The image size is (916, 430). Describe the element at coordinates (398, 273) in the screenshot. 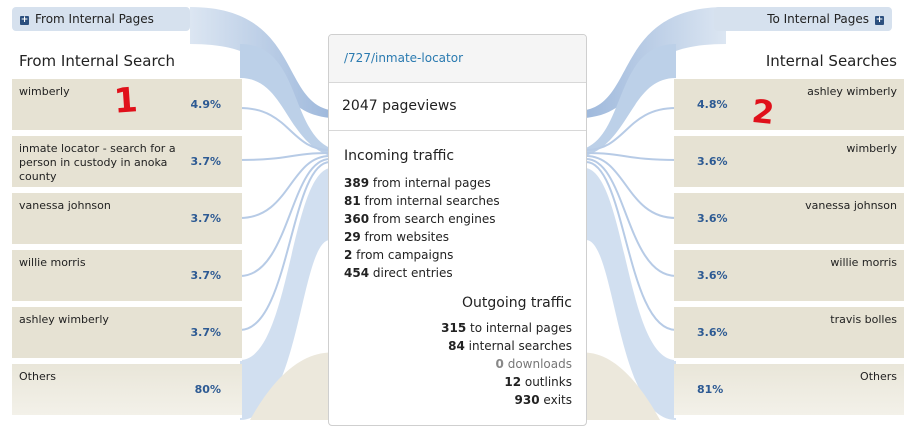

I see `incoming-stat: 454 direct entries` at that location.